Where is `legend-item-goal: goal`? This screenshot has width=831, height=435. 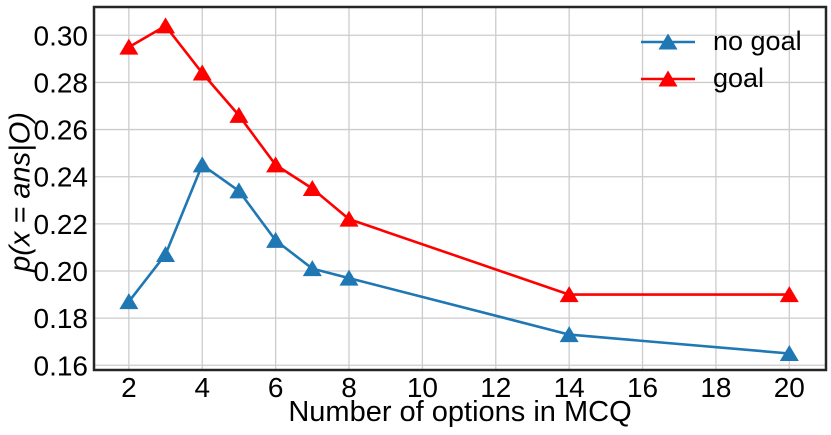
legend-item-goal: goal is located at coordinates (721, 78).